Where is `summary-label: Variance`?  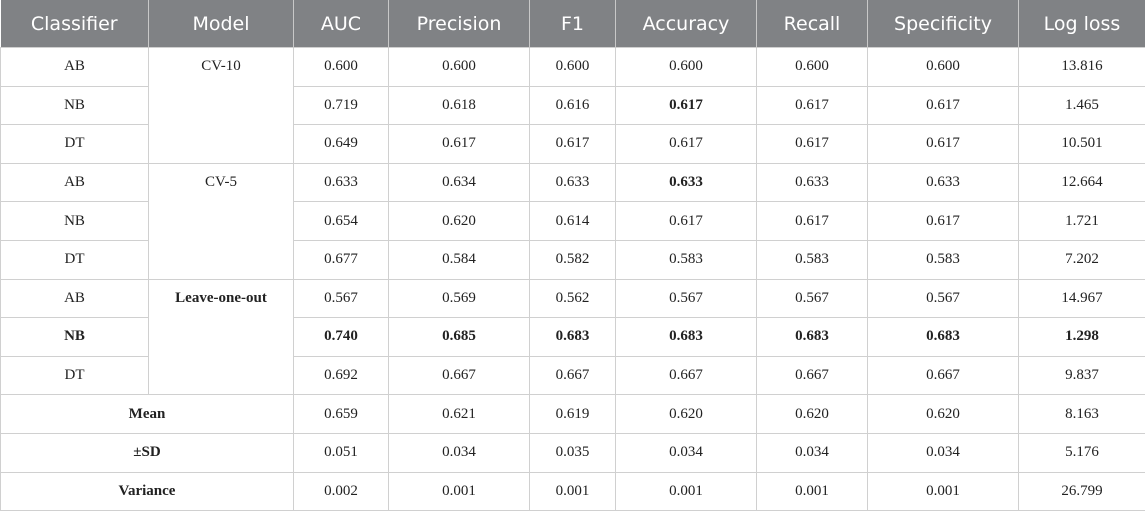 summary-label: Variance is located at coordinates (147, 491).